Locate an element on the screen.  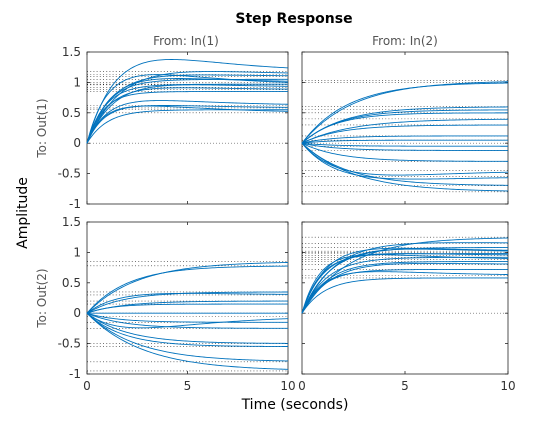
row-header-out1: To: Out(1) is located at coordinates (42, 128).